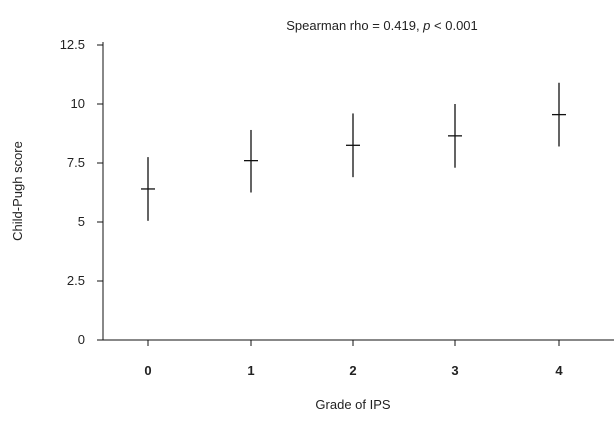  Describe the element at coordinates (147, 370) in the screenshot. I see `x-tick-label: 0` at that location.